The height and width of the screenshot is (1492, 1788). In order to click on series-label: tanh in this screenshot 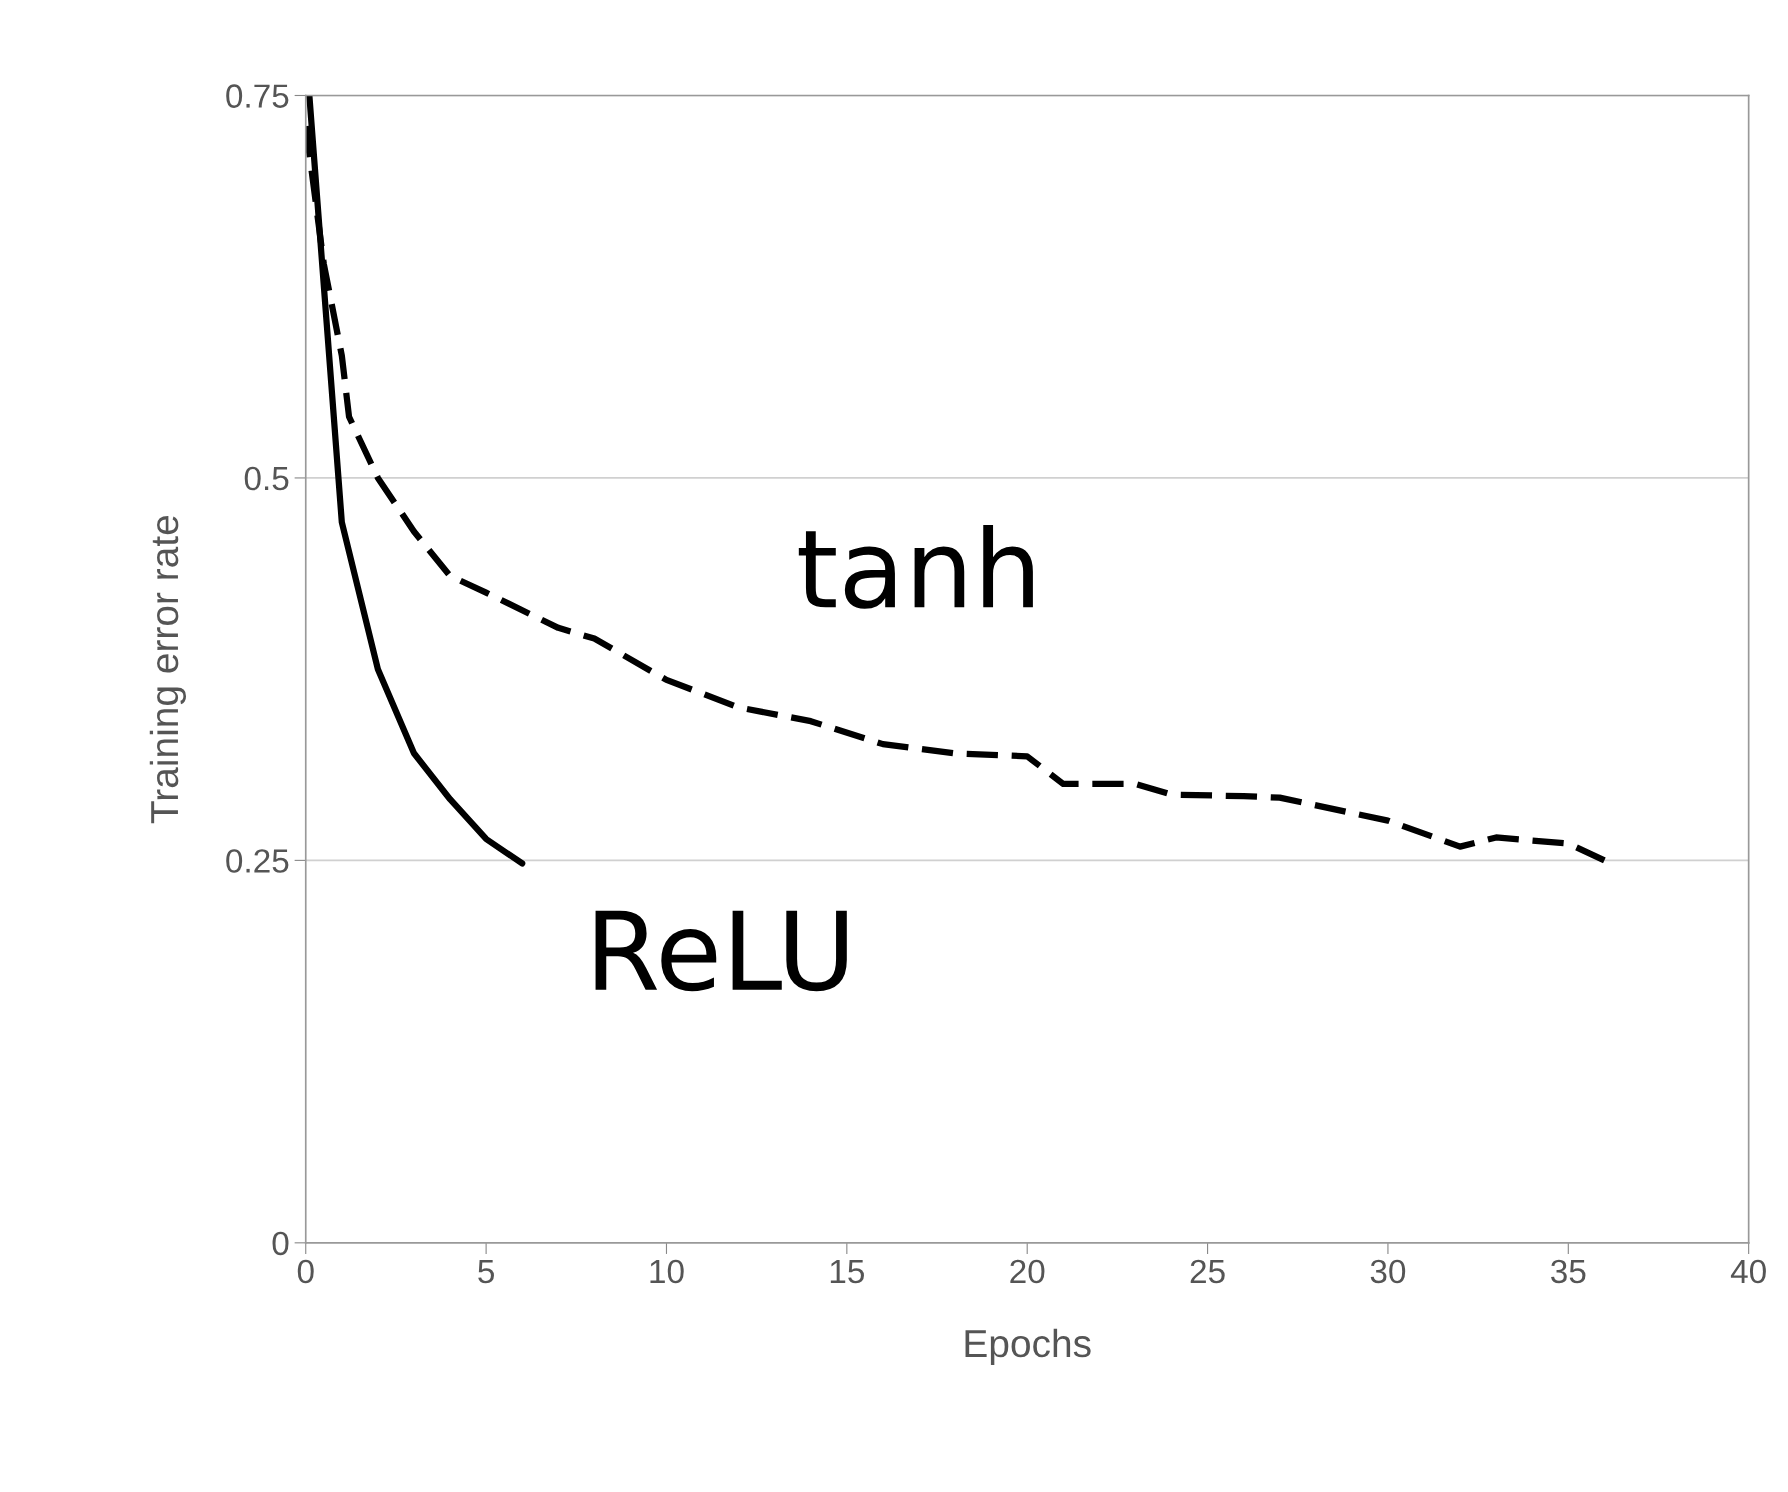, I will do `click(915, 566)`.